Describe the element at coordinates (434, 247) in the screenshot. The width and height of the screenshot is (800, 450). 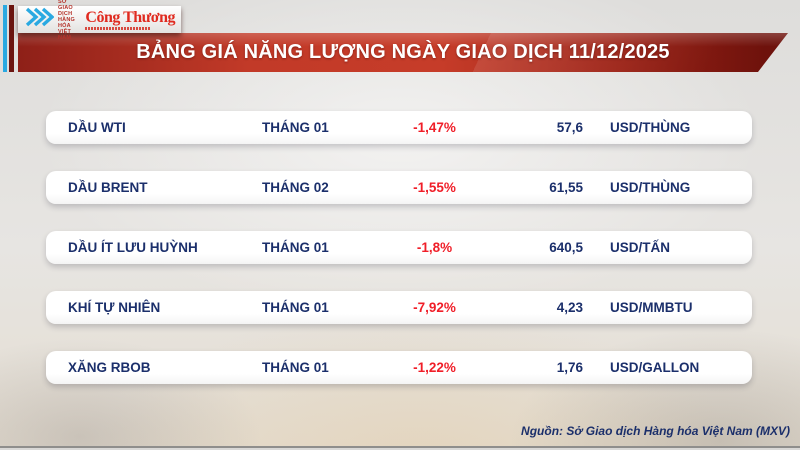
I see `change-percent: -1,8%` at that location.